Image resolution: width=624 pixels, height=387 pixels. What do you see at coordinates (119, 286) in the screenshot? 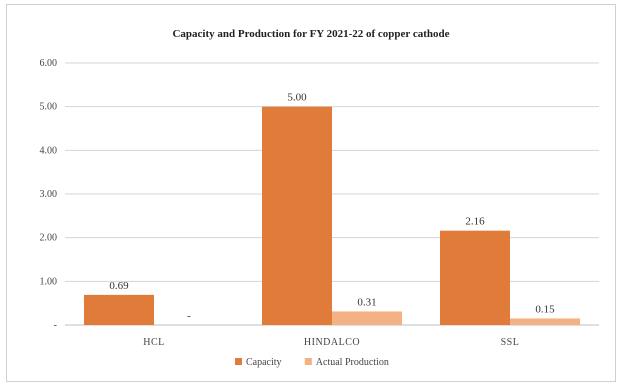
I see `data-label: 0.69` at bounding box center [119, 286].